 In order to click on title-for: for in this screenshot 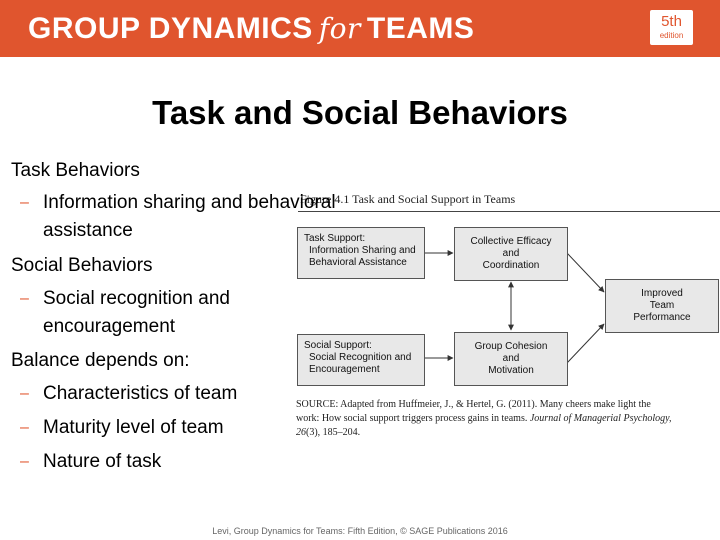, I will do `click(339, 28)`.